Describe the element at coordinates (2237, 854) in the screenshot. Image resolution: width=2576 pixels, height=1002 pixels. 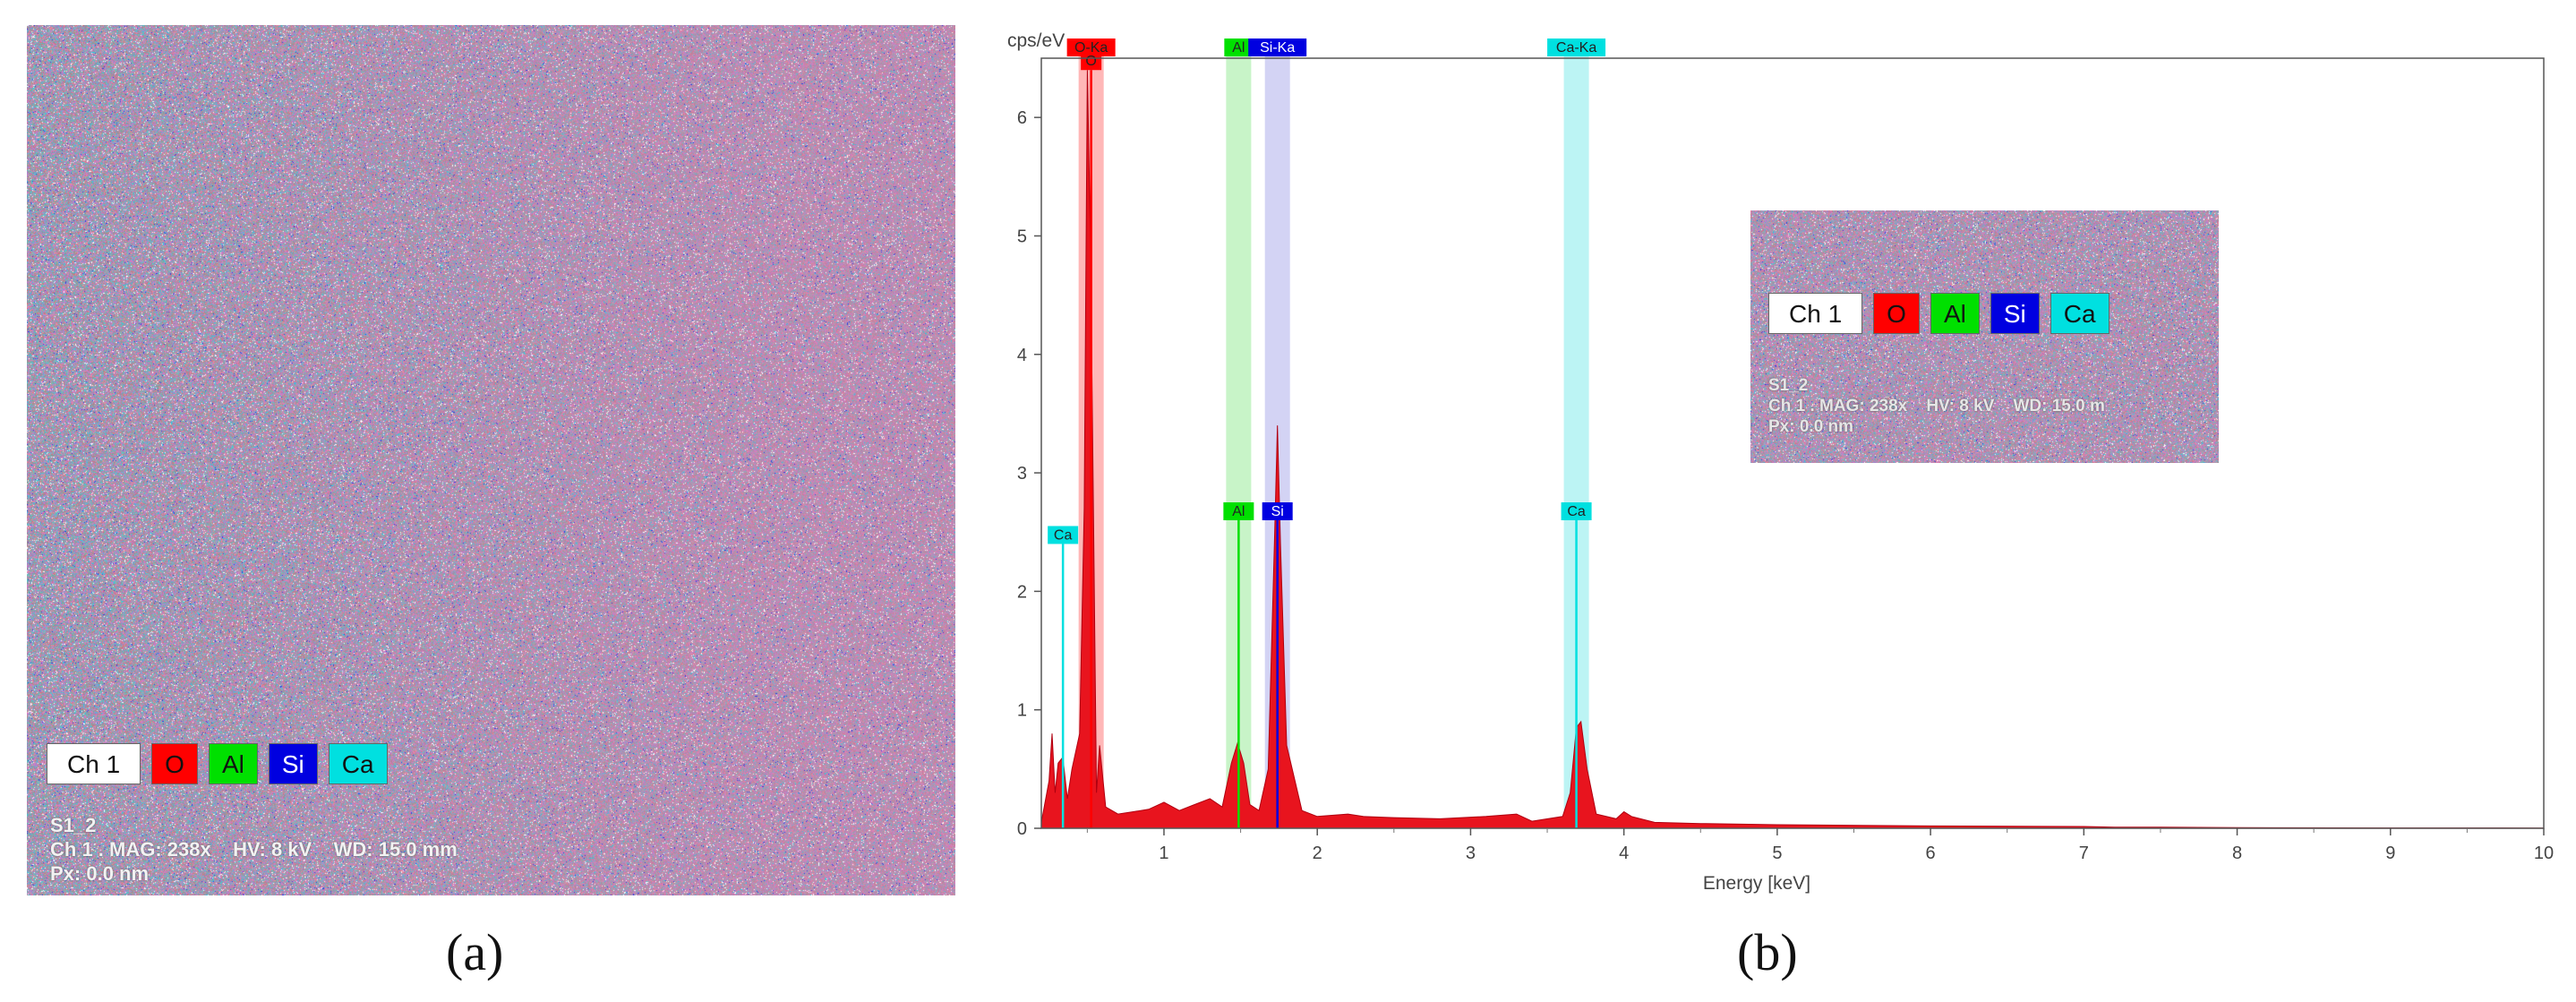
I see `x-tick-label-7: 8` at that location.